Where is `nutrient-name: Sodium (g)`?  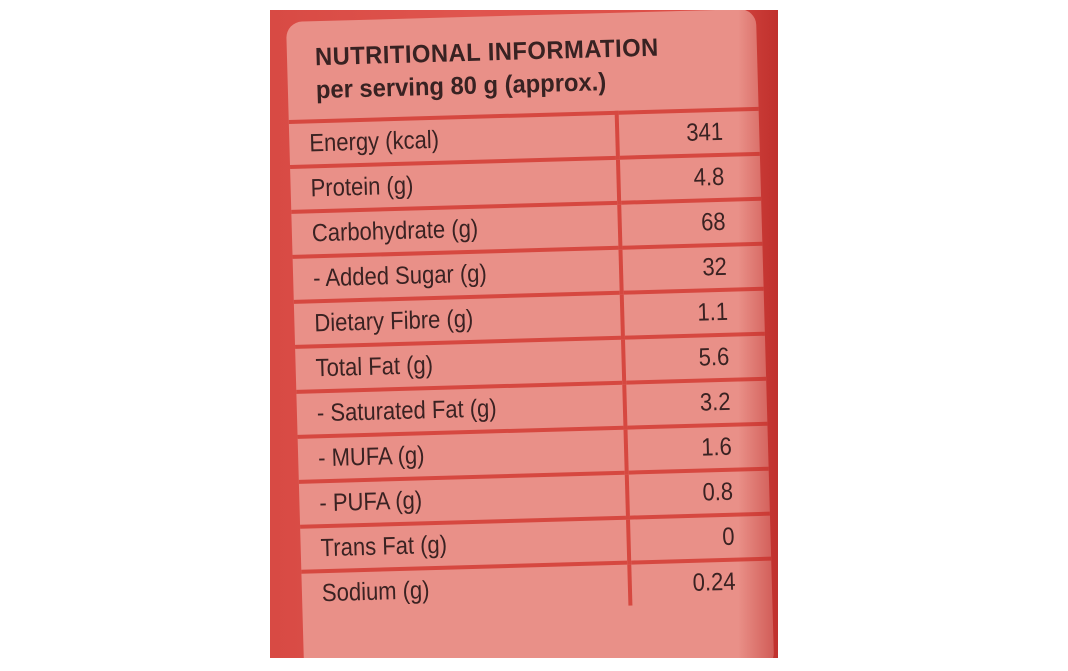 nutrient-name: Sodium (g) is located at coordinates (466, 588).